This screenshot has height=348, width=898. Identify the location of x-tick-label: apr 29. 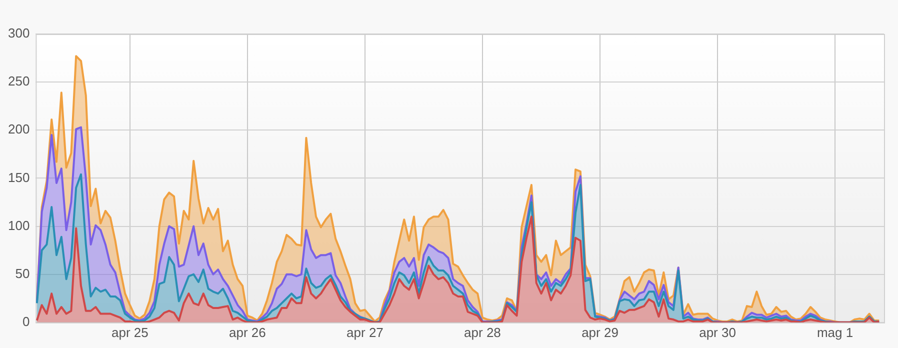
(600, 332).